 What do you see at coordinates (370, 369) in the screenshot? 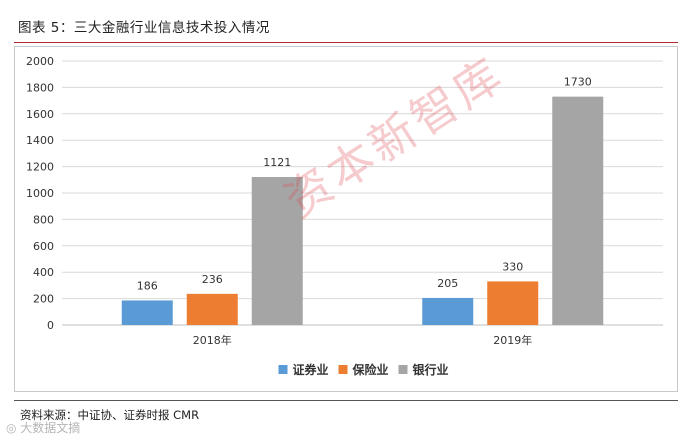
I see `legend-label: 保险业` at bounding box center [370, 369].